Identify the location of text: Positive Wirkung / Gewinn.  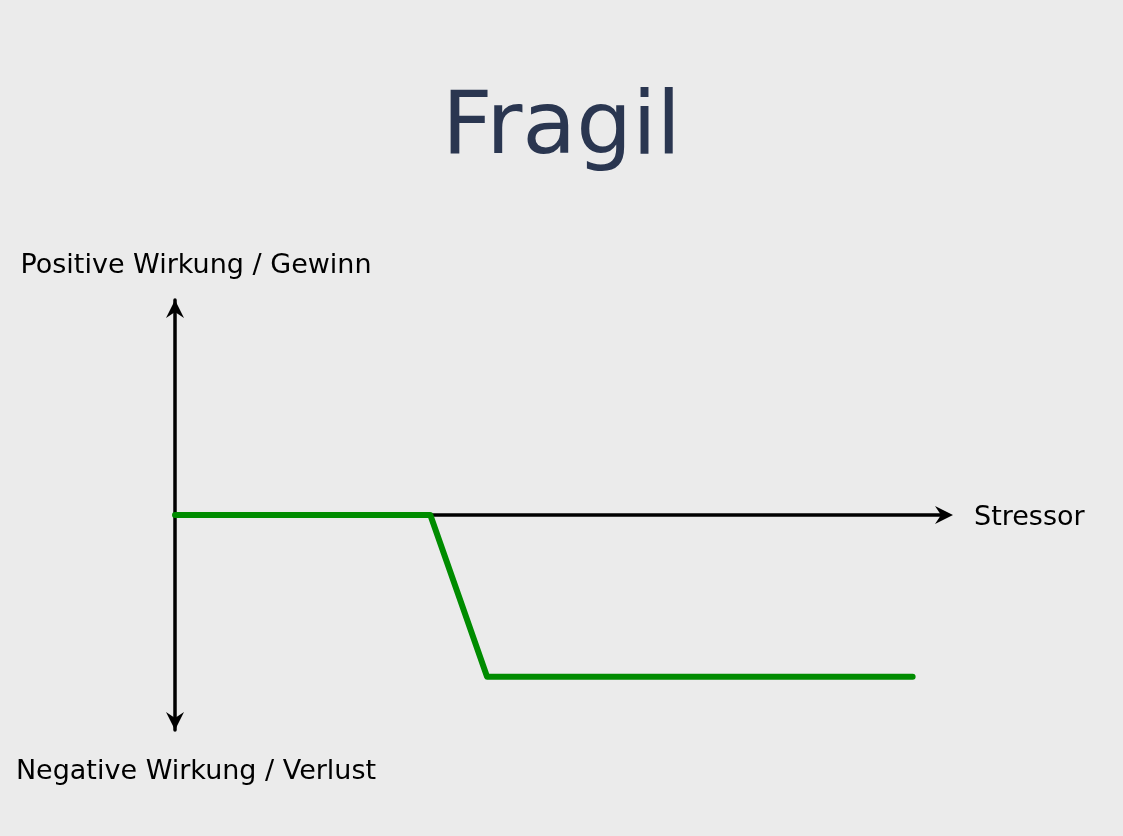
(196, 263).